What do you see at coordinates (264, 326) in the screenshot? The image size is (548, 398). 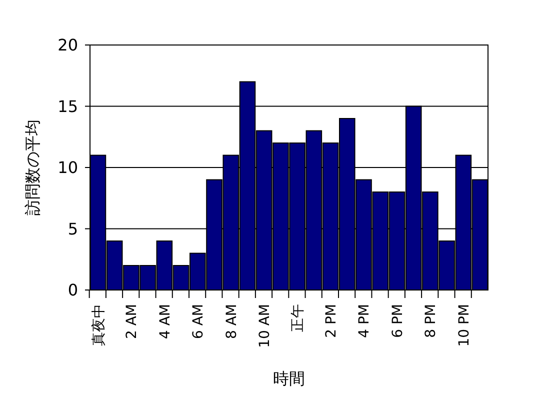 I see `x-tick-label: 10 AM` at bounding box center [264, 326].